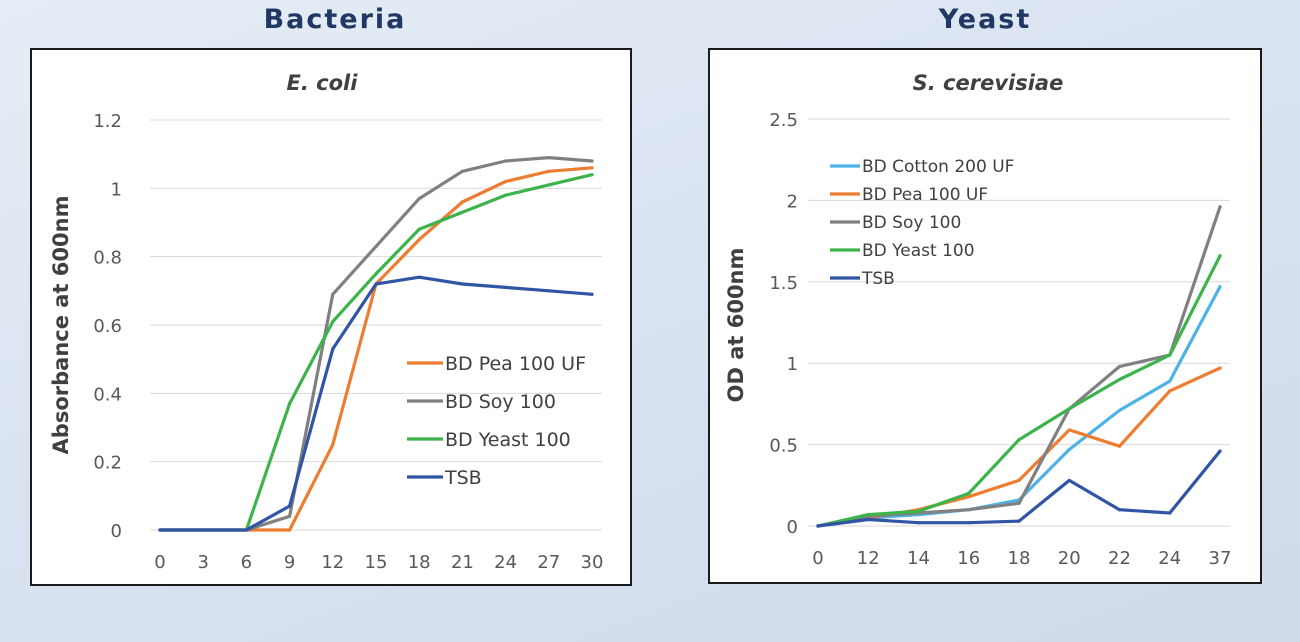 This screenshot has width=1300, height=642. I want to click on x-tick-label: 20, so click(1069, 558).